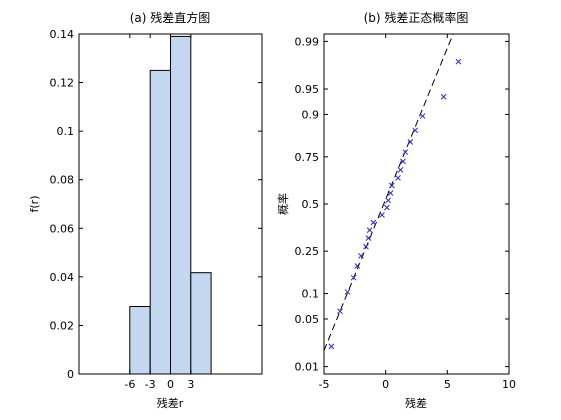  Describe the element at coordinates (307, 319) in the screenshot. I see `probability-y-tick-label: 0.05` at that location.